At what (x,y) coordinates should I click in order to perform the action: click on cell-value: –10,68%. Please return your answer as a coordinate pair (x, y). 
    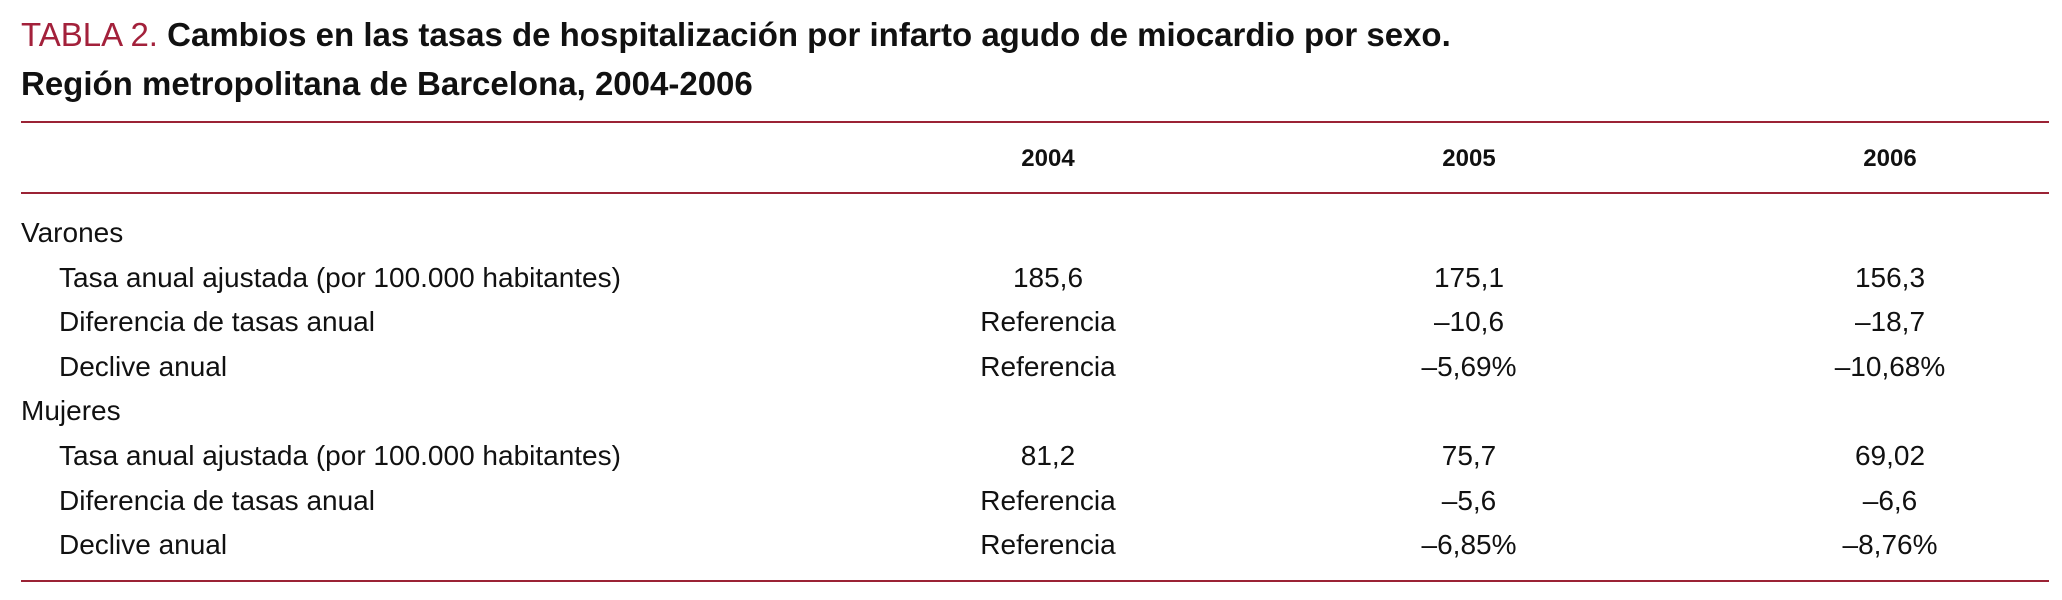
    Looking at the image, I should click on (1890, 366).